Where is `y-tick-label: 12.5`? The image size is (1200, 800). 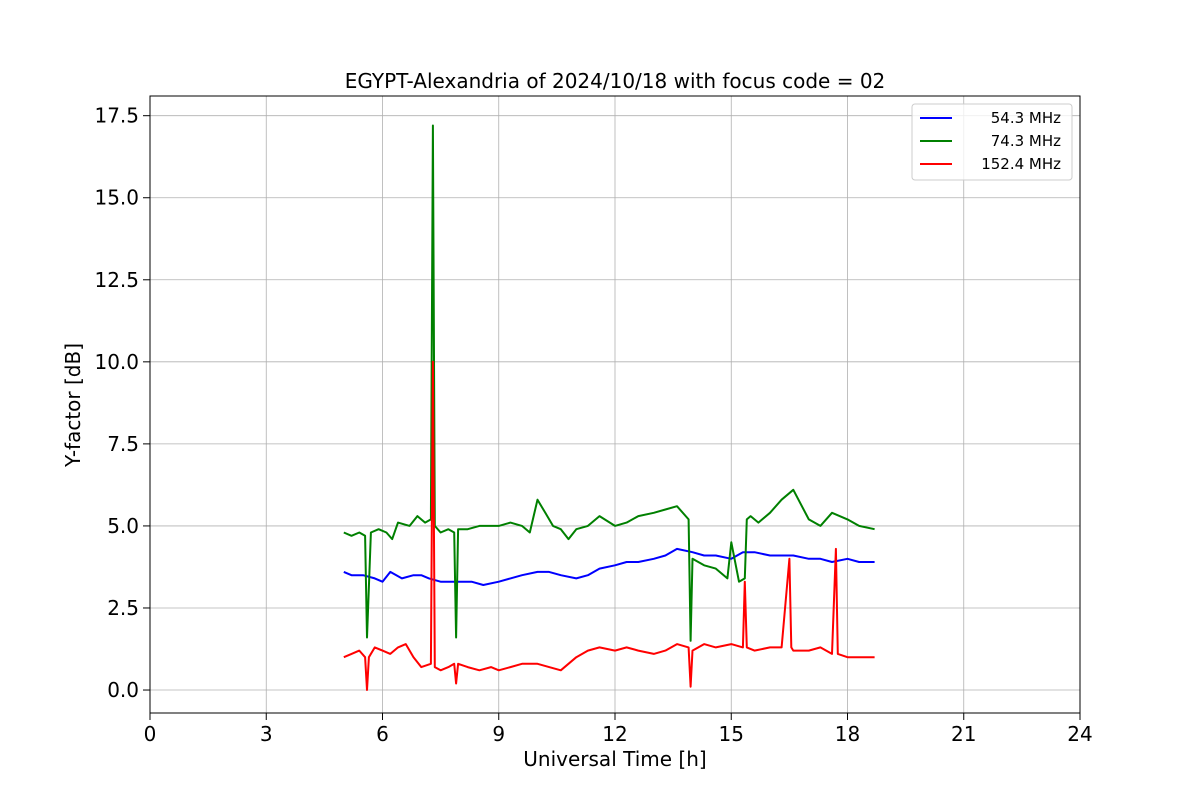
y-tick-label: 12.5 is located at coordinates (116, 280).